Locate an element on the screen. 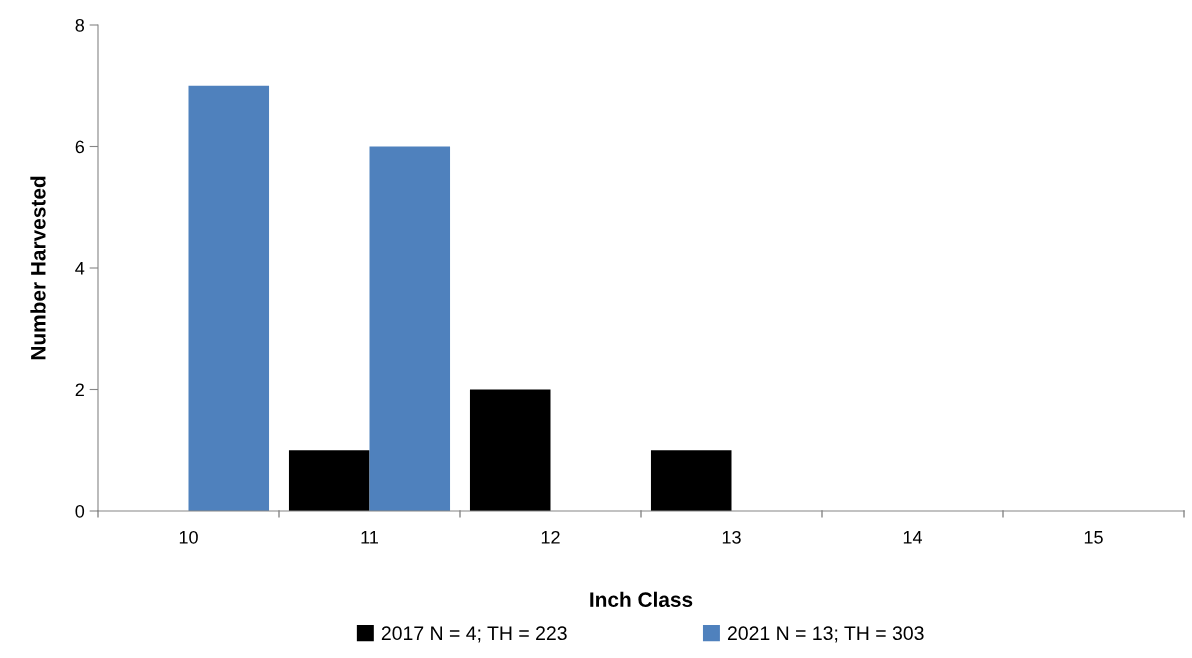 The image size is (1192, 658). y-axis-title: Number Harvested is located at coordinates (38, 268).